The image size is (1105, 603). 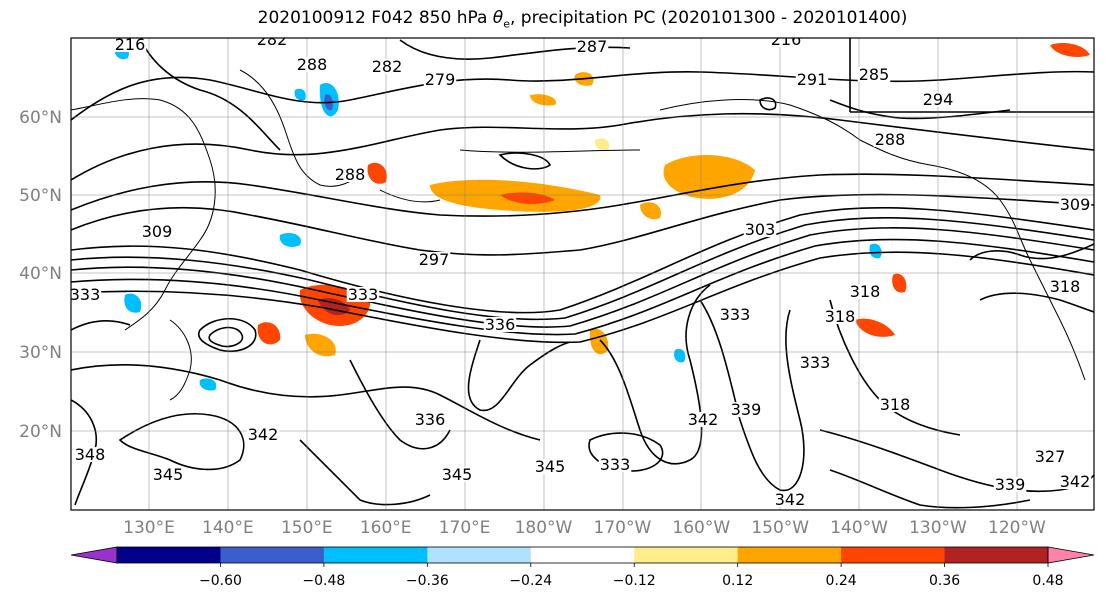 I want to click on lat-label: 40°N, so click(x=40, y=274).